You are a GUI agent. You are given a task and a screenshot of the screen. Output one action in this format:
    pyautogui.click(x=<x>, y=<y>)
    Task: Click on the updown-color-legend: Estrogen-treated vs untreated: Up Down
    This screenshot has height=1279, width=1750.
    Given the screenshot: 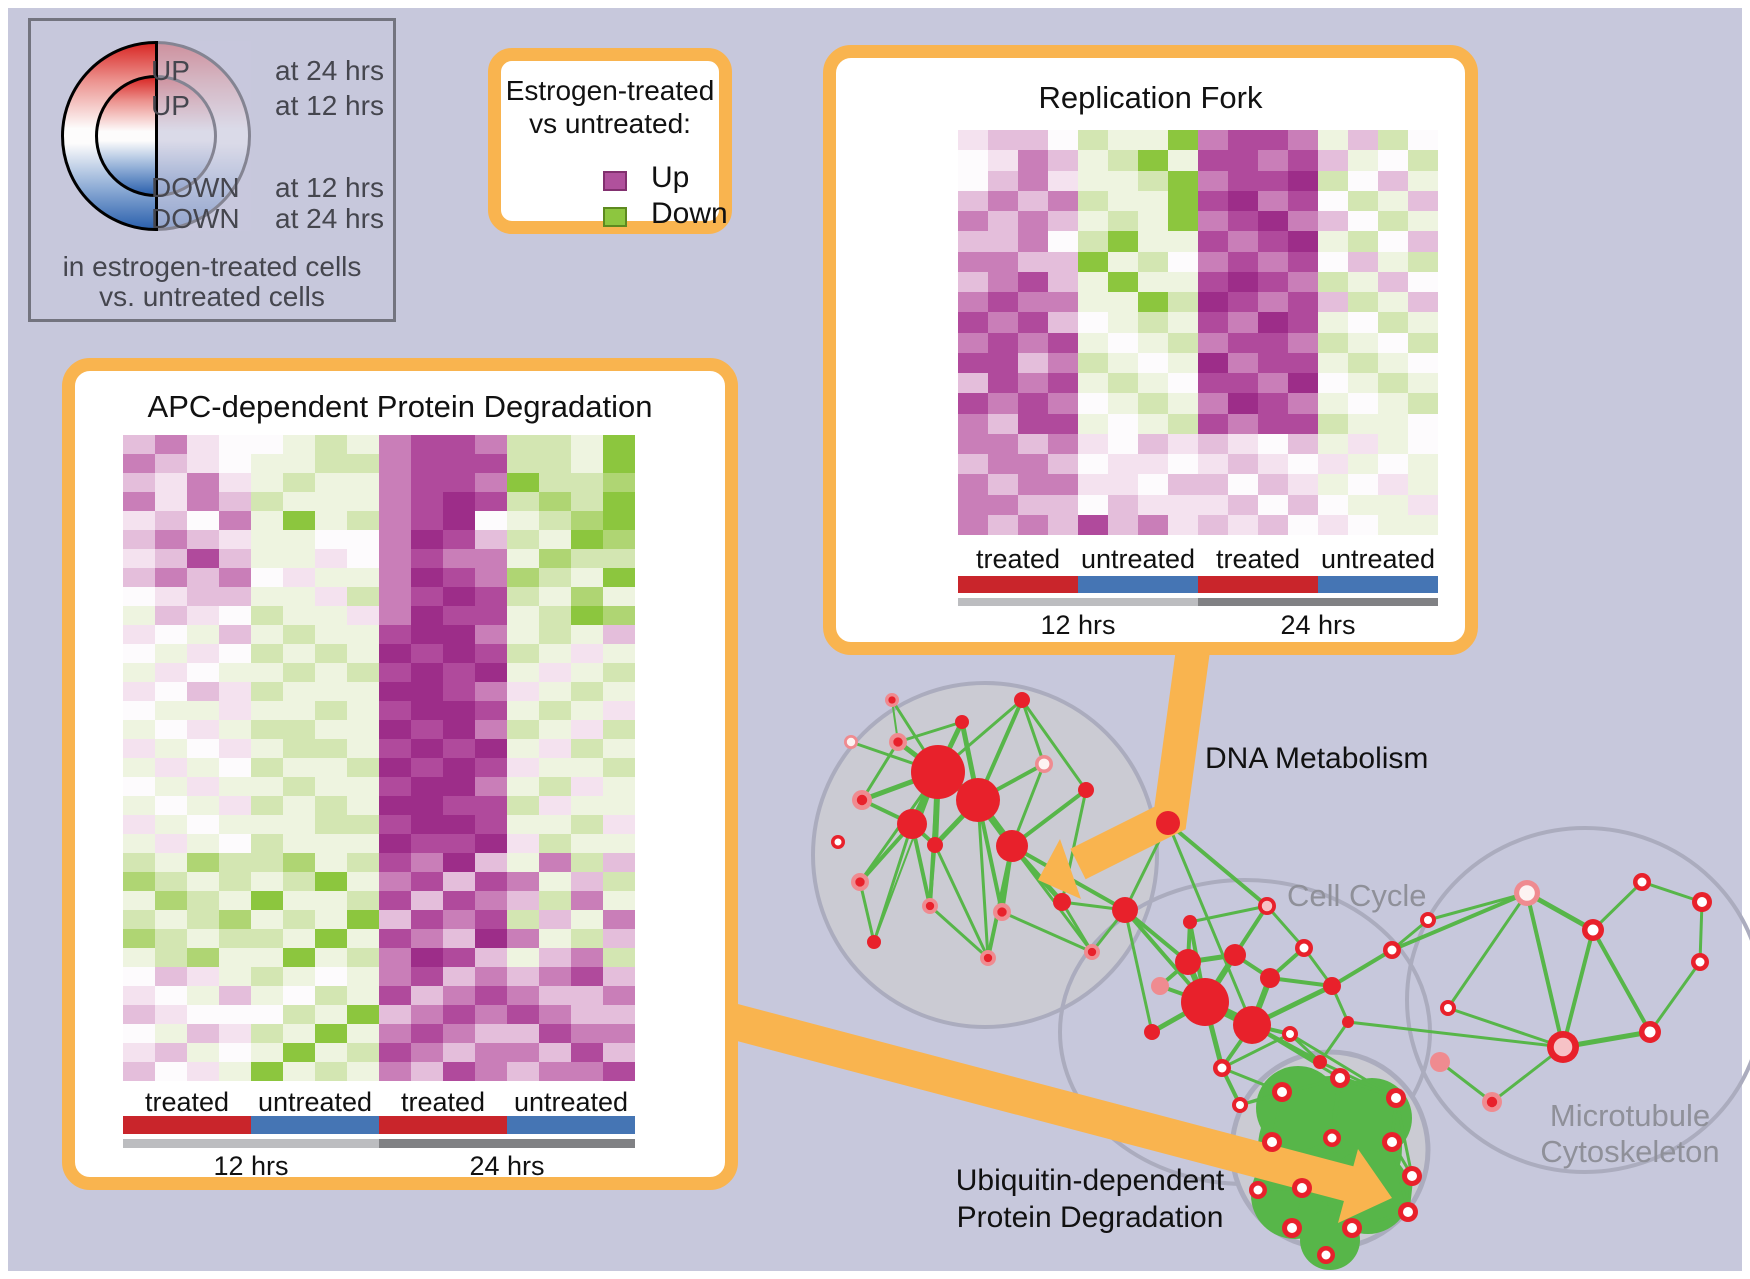 What is the action you would take?
    pyautogui.click(x=610, y=141)
    